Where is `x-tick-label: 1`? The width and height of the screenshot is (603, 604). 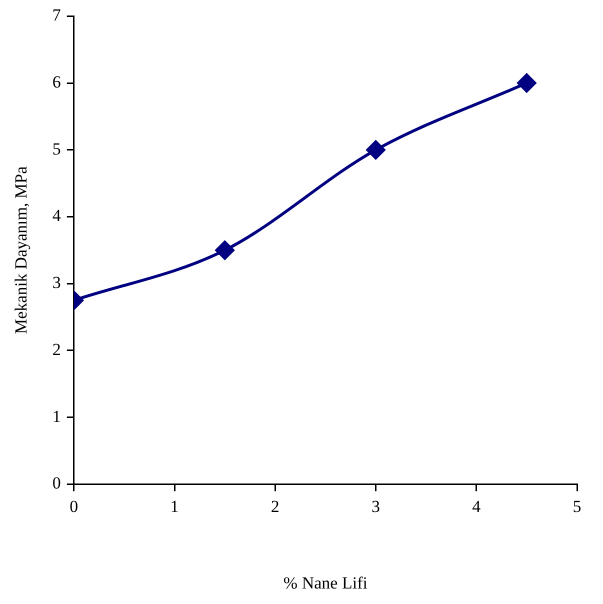 x-tick-label: 1 is located at coordinates (174, 506).